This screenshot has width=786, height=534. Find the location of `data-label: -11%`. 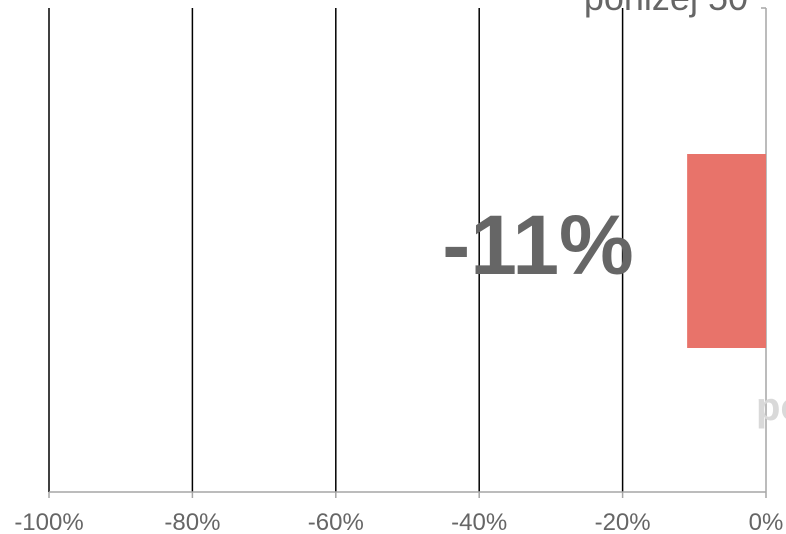

data-label: -11% is located at coordinates (537, 245).